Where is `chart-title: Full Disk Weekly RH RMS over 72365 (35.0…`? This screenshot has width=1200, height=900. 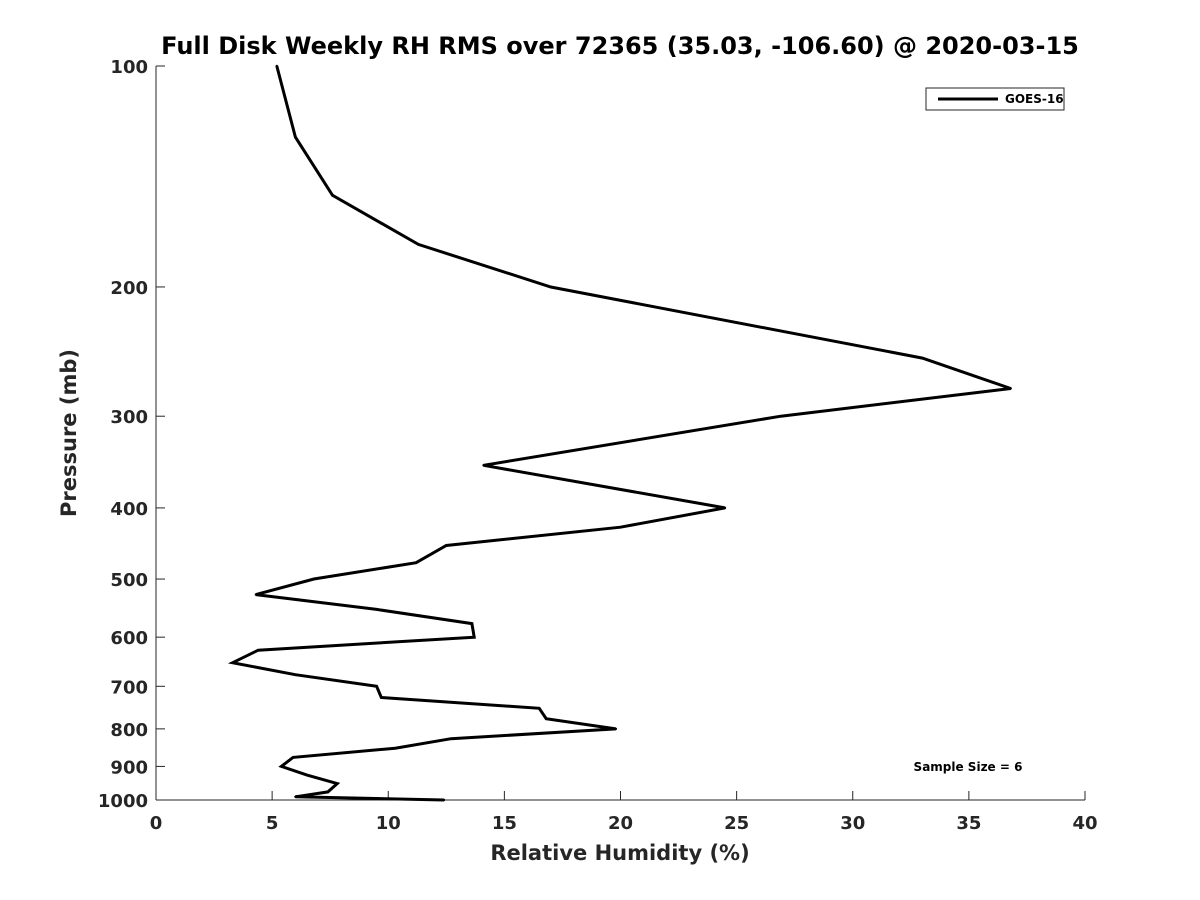
chart-title: Full Disk Weekly RH RMS over 72365 (35.0… is located at coordinates (620, 46).